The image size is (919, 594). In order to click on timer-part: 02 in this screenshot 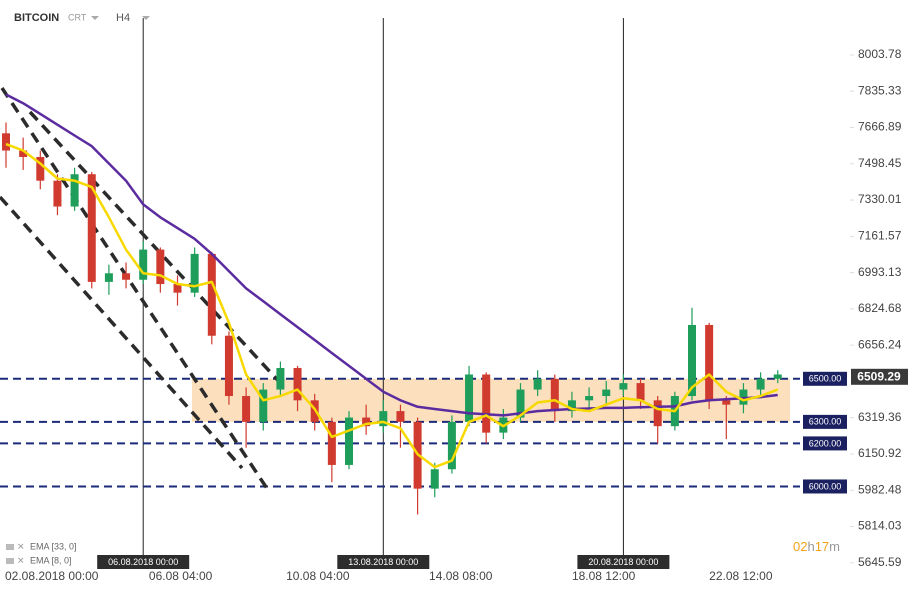, I will do `click(800, 546)`.